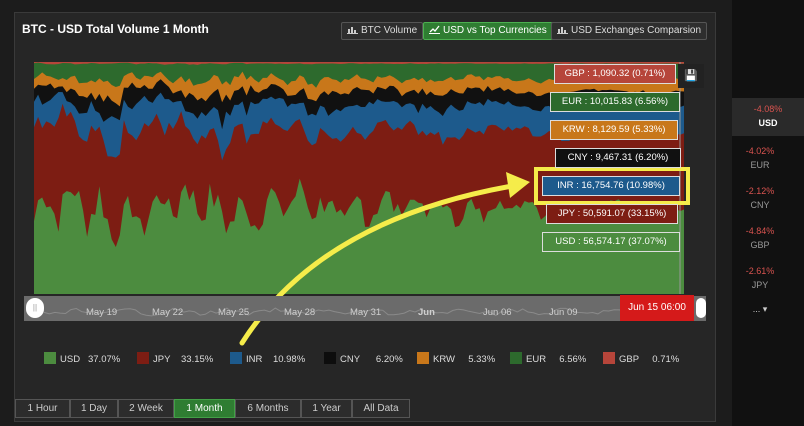  I want to click on legend-label-eur: EUR, so click(536, 359).